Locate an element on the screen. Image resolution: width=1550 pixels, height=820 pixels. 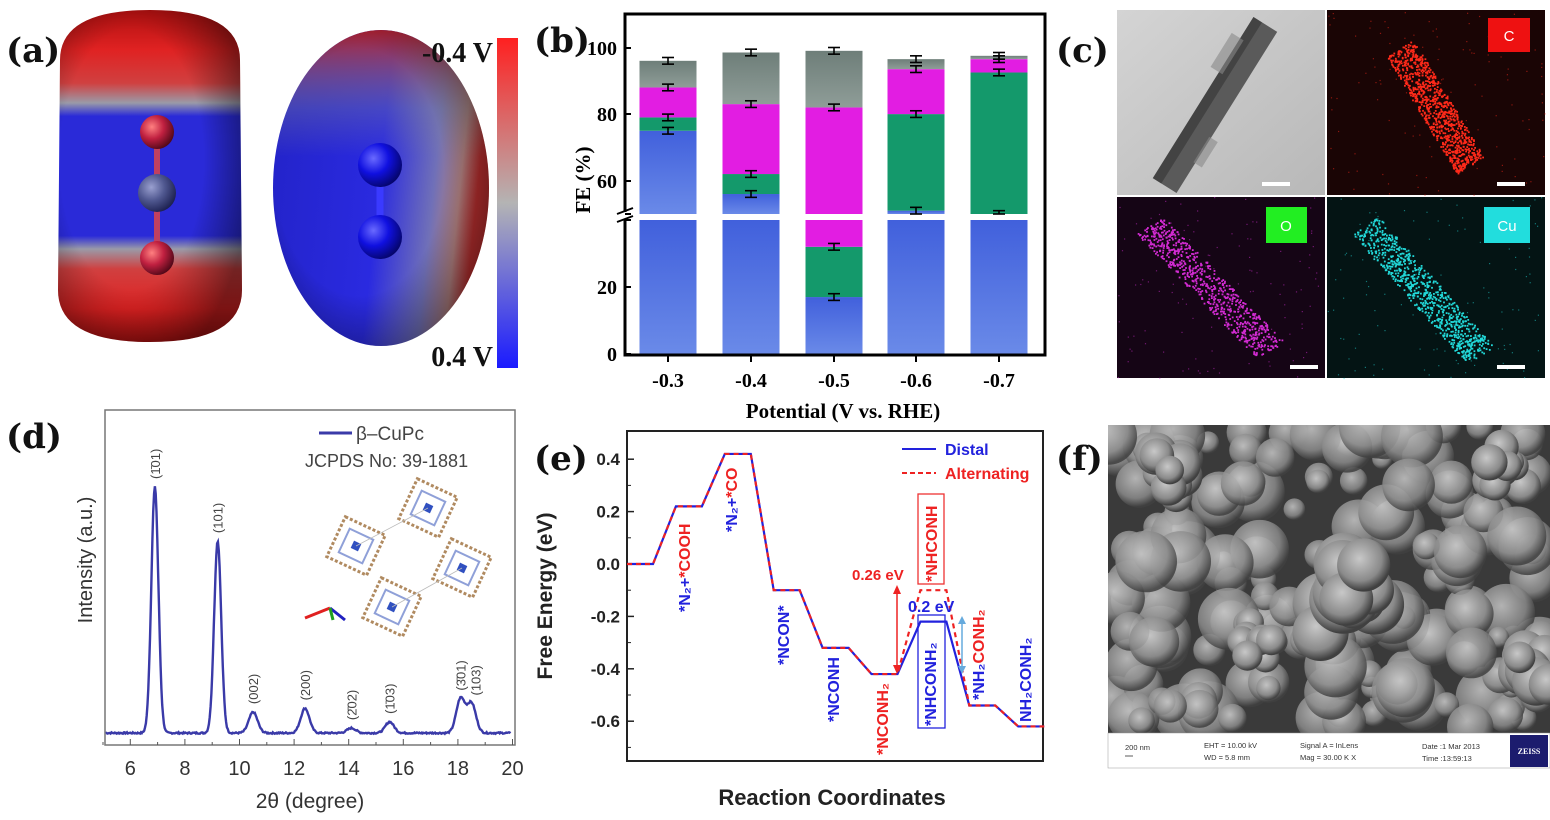
scale-bar is located at coordinates (1304, 367).